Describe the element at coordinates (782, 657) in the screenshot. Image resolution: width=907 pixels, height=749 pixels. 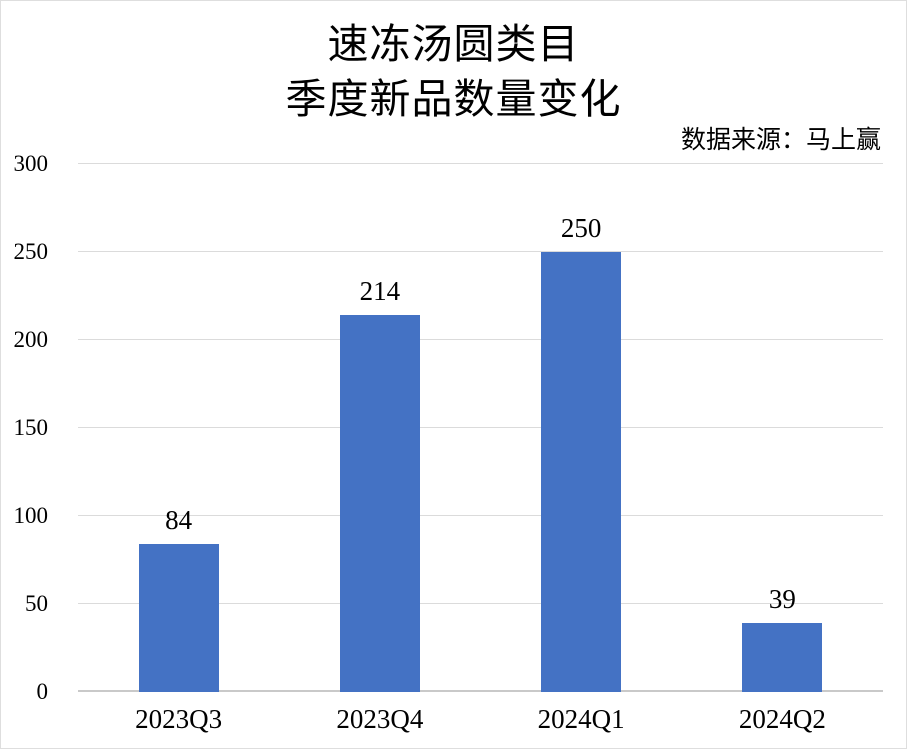
I see `bar-2024Q2` at that location.